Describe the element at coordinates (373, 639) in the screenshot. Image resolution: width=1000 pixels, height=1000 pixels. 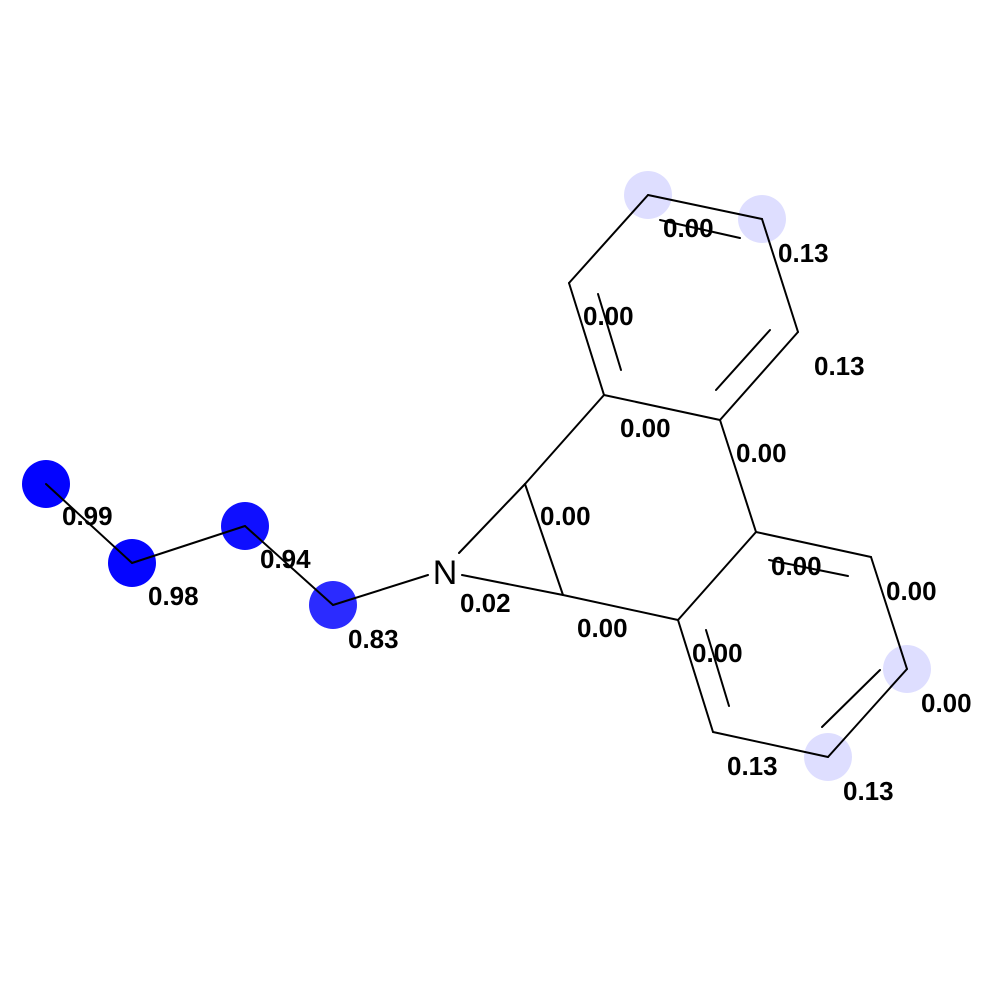
I see `atom-score-label: 0.83` at that location.